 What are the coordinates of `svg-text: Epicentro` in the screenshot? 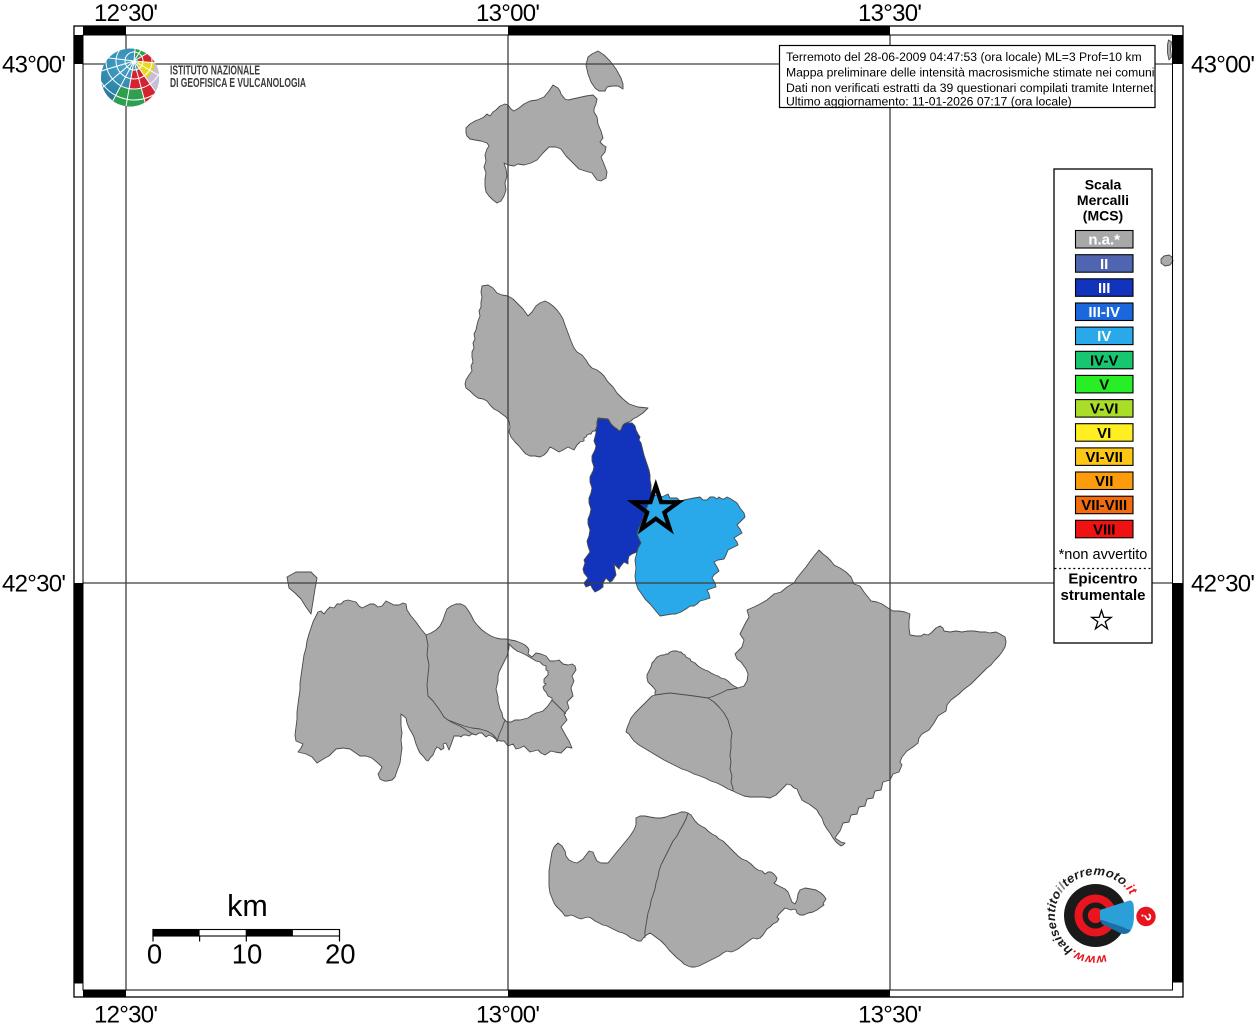 It's located at (1102, 579).